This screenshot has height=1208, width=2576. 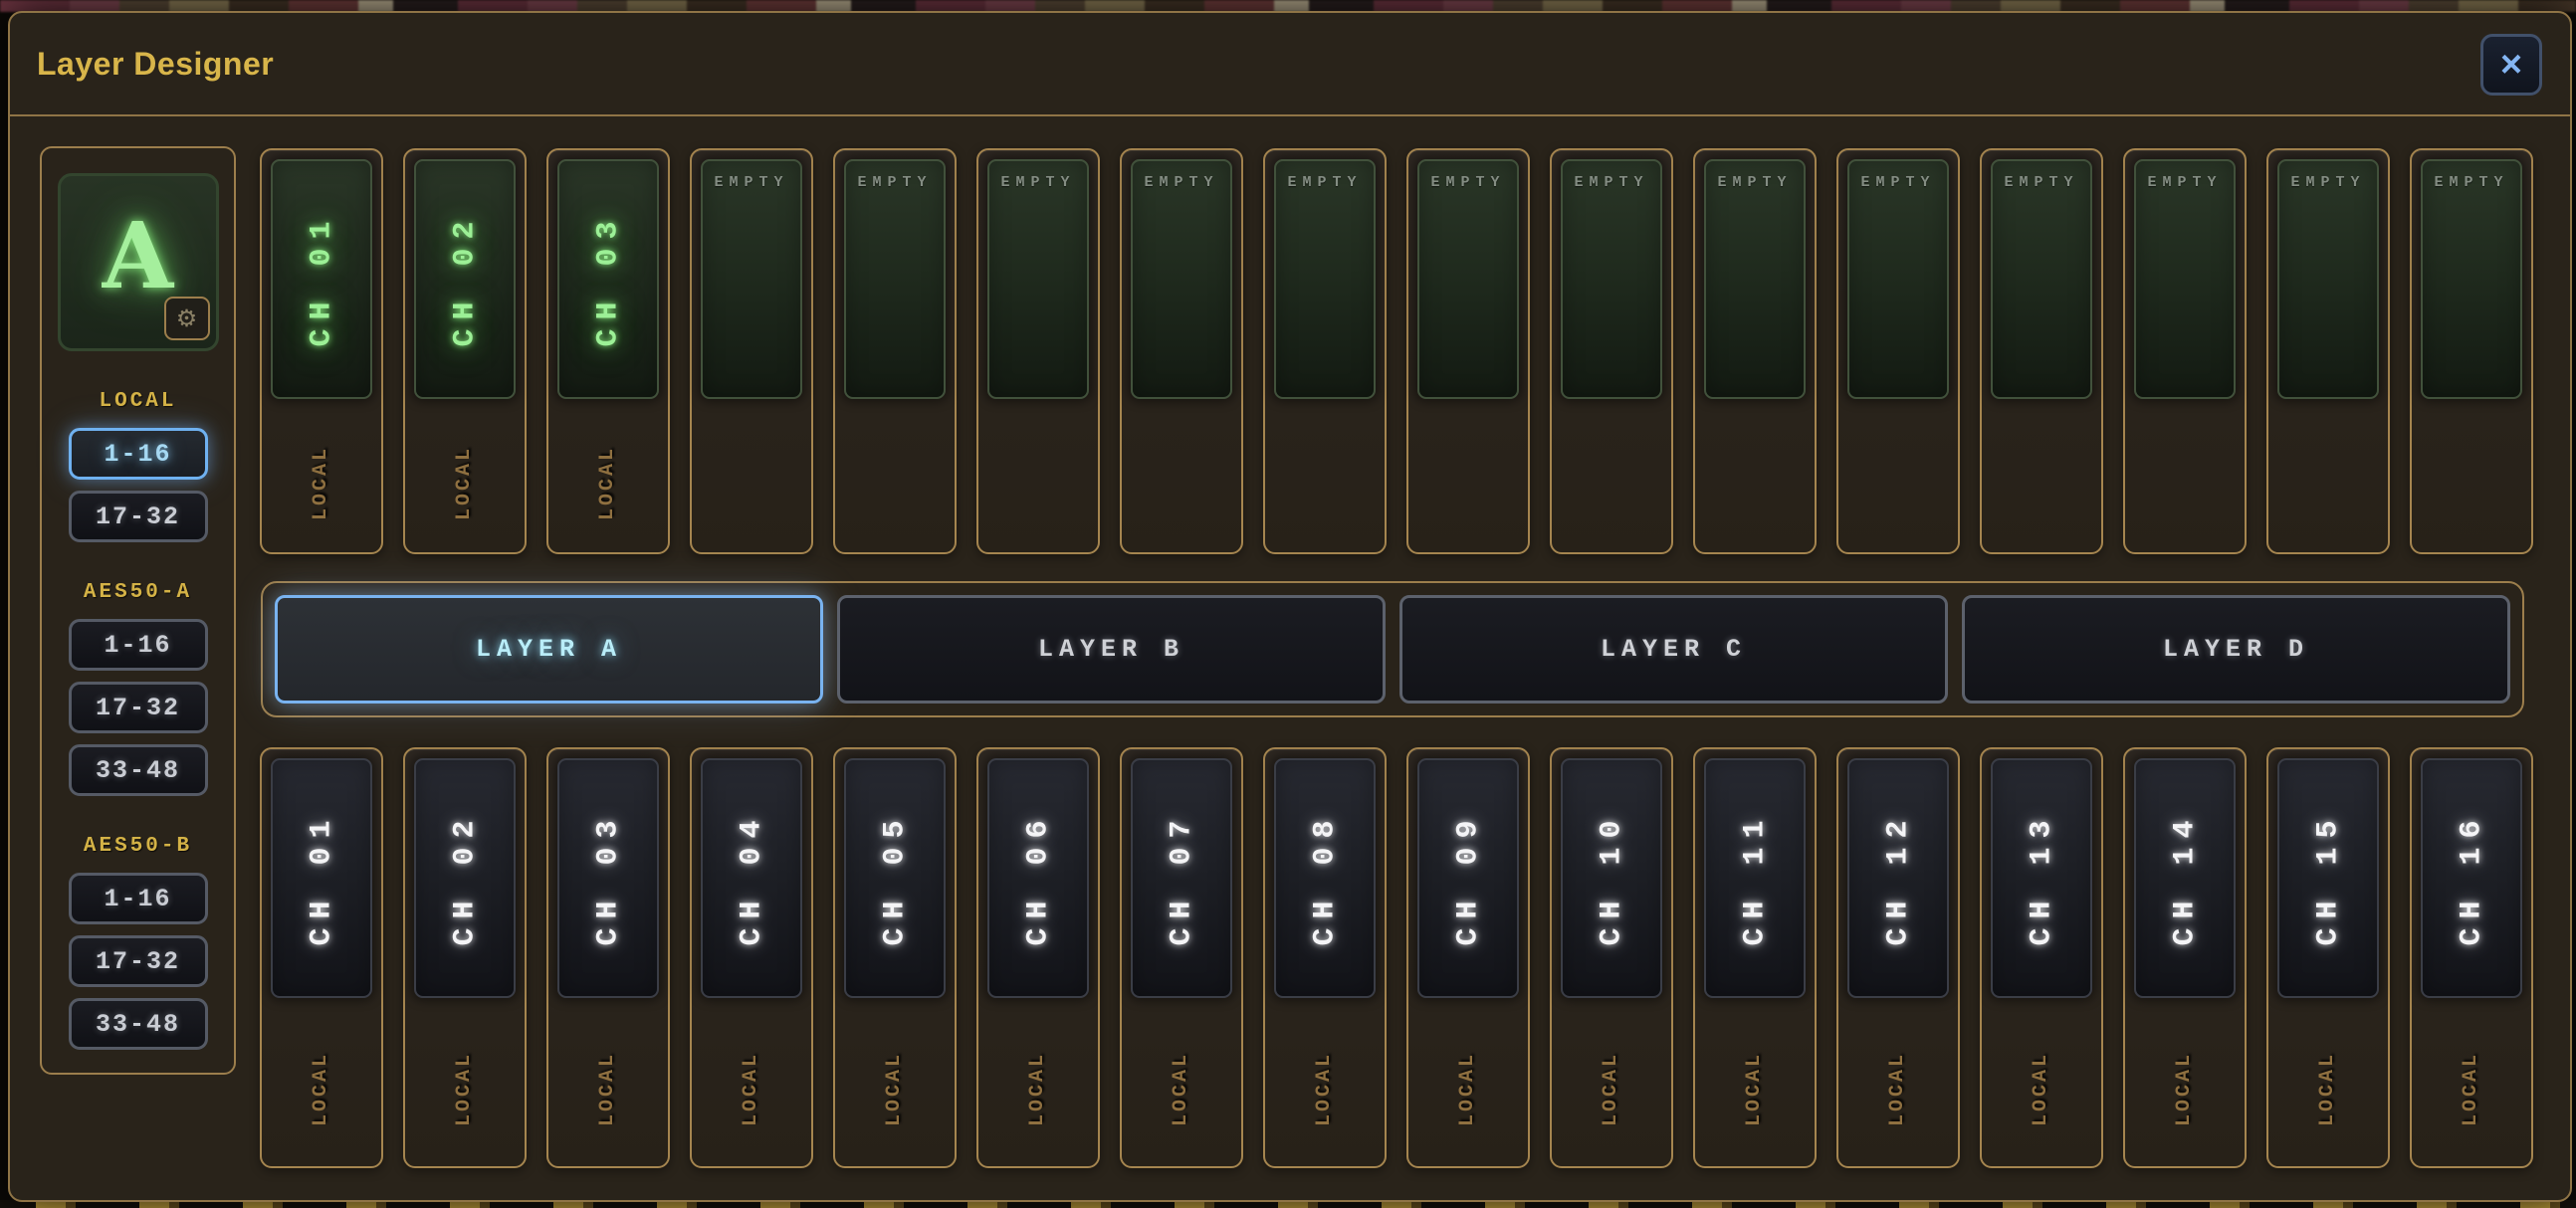 What do you see at coordinates (138, 847) in the screenshot?
I see `sidebar-group-label: AES50-B` at bounding box center [138, 847].